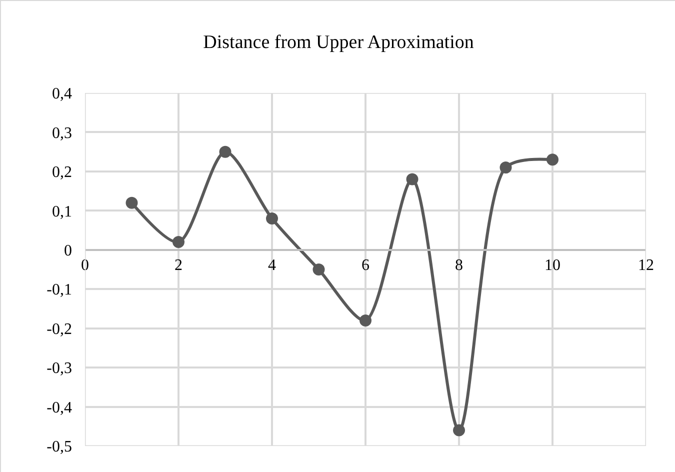 This screenshot has height=472, width=675. I want to click on x-tick-label: 8, so click(459, 265).